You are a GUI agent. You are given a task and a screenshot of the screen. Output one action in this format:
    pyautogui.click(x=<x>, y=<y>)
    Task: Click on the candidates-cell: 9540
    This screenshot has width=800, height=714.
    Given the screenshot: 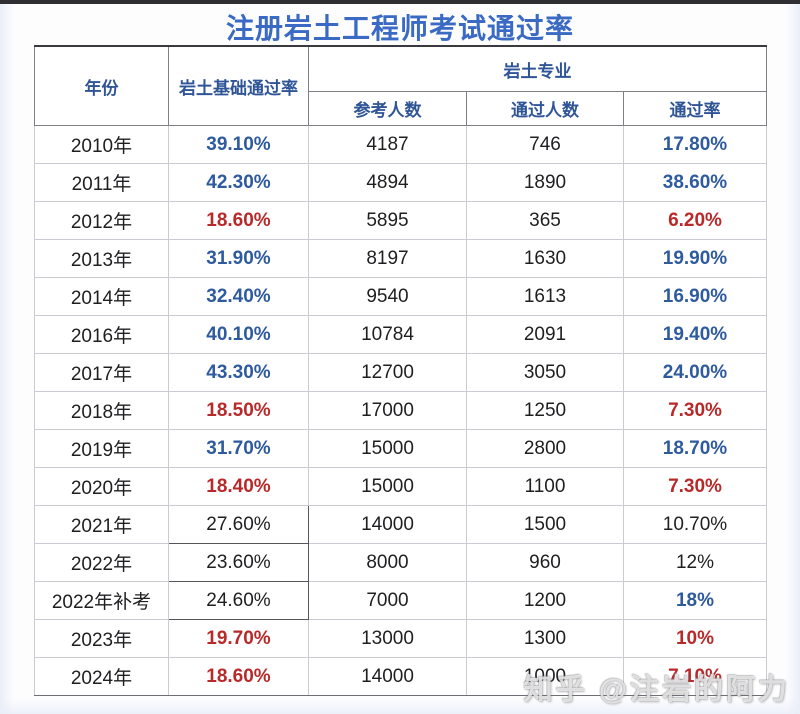 What is the action you would take?
    pyautogui.click(x=387, y=296)
    